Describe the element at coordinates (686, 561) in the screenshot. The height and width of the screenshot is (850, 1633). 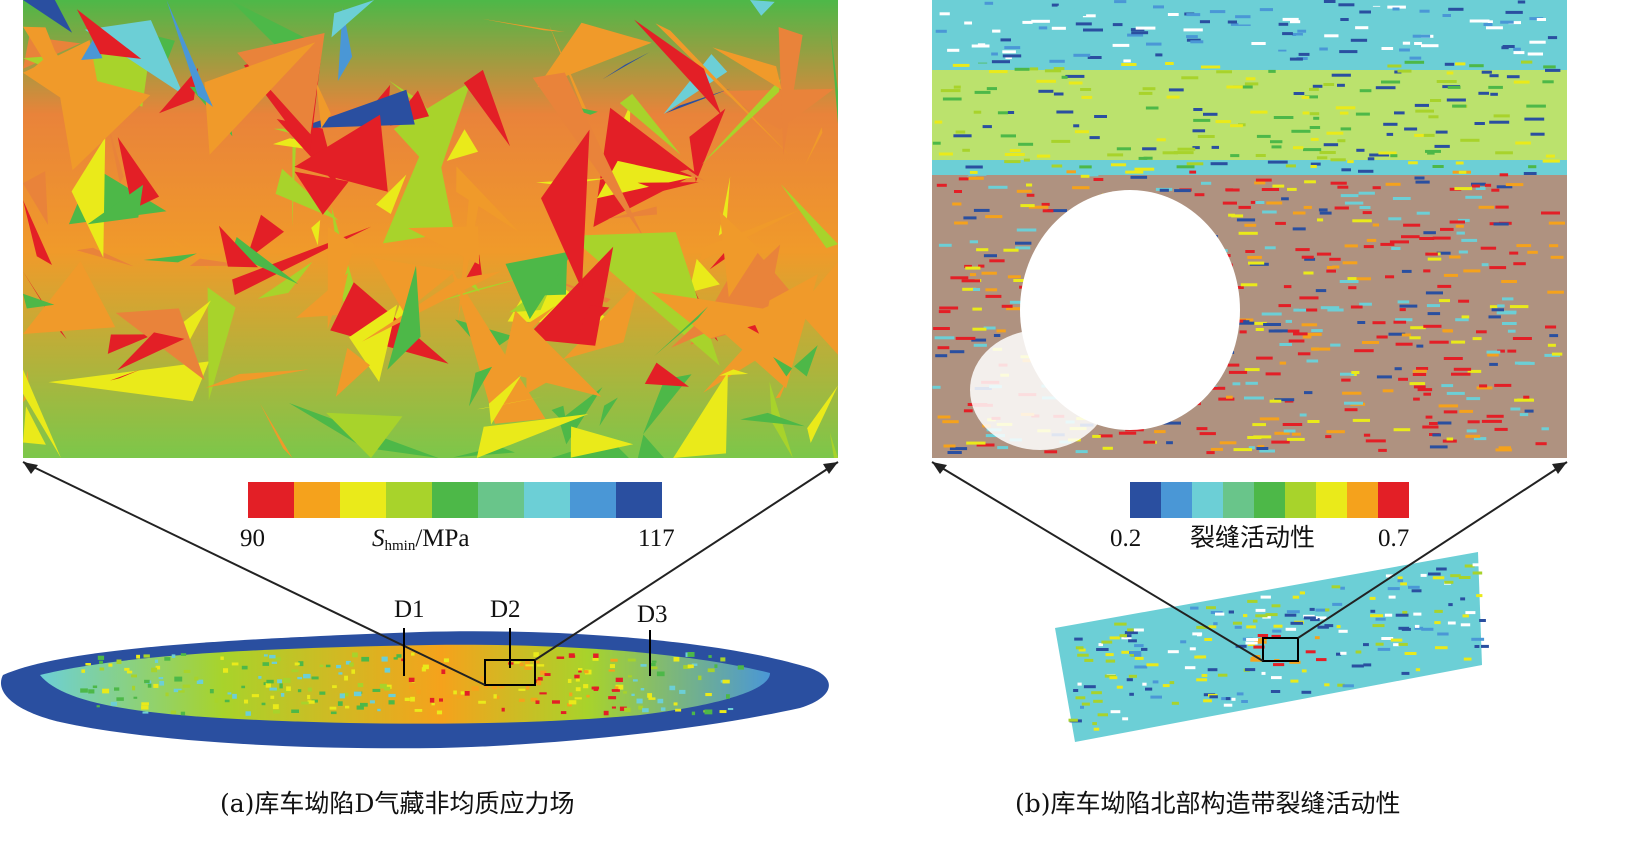
I see `zoom-line-a-right` at that location.